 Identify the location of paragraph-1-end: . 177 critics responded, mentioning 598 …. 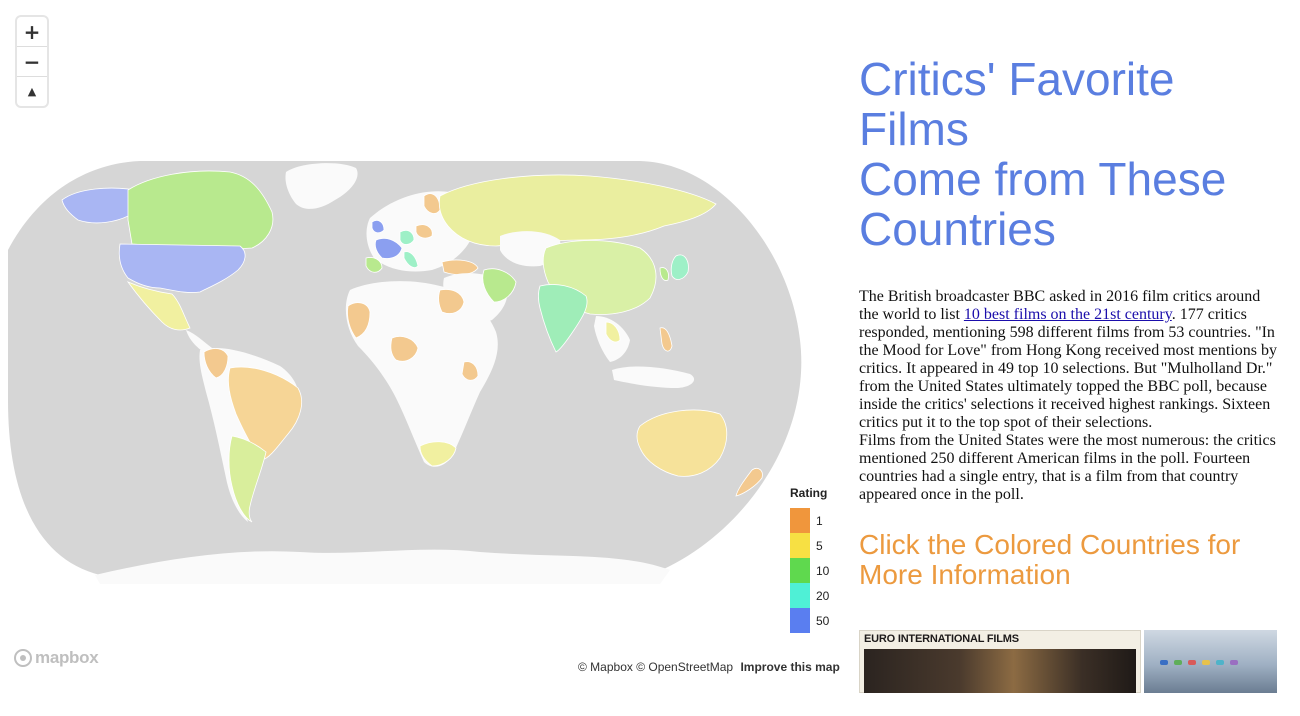
(1068, 368).